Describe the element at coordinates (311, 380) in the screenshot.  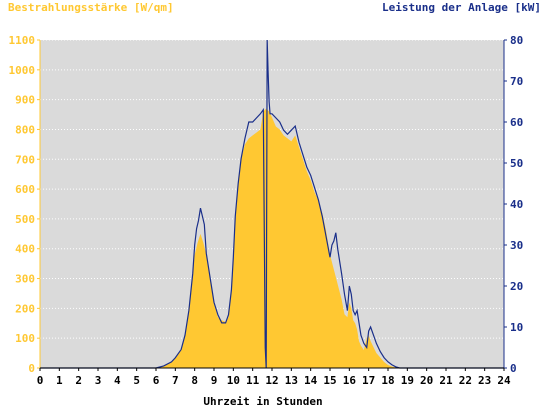
I see `x-tick-label: 14` at that location.